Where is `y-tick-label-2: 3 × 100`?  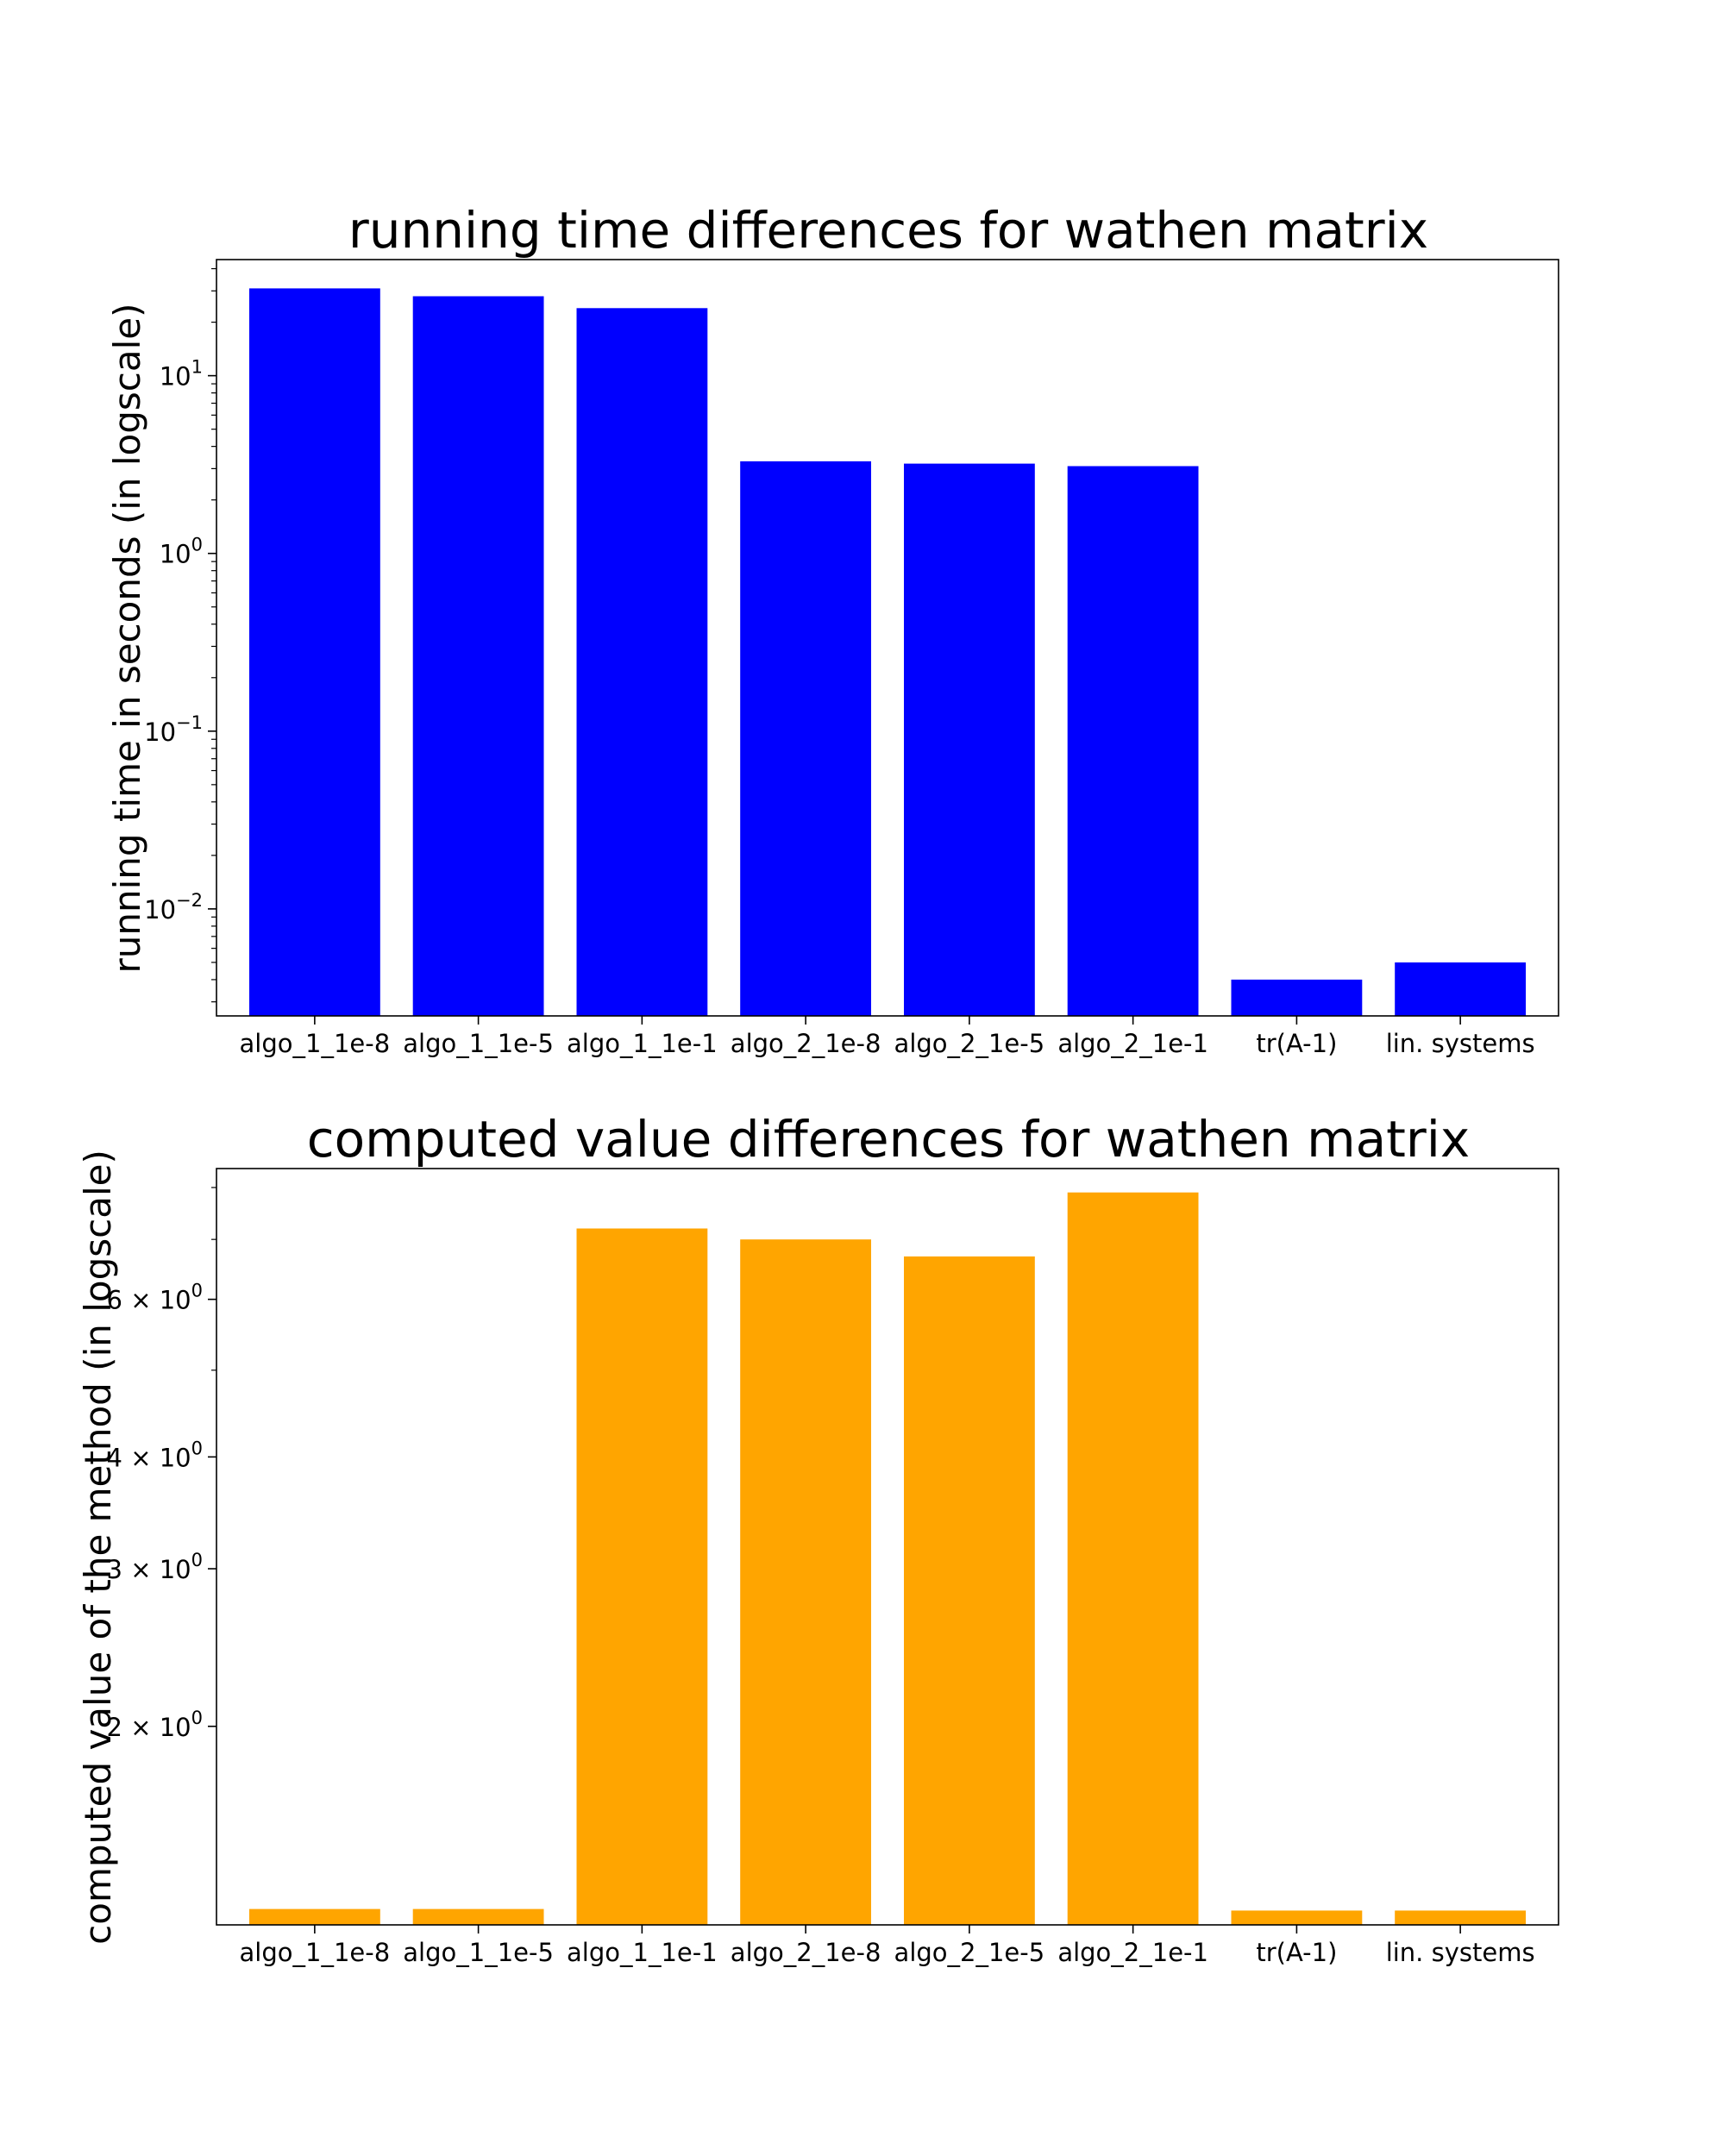 y-tick-label-2: 3 × 100 is located at coordinates (155, 1567).